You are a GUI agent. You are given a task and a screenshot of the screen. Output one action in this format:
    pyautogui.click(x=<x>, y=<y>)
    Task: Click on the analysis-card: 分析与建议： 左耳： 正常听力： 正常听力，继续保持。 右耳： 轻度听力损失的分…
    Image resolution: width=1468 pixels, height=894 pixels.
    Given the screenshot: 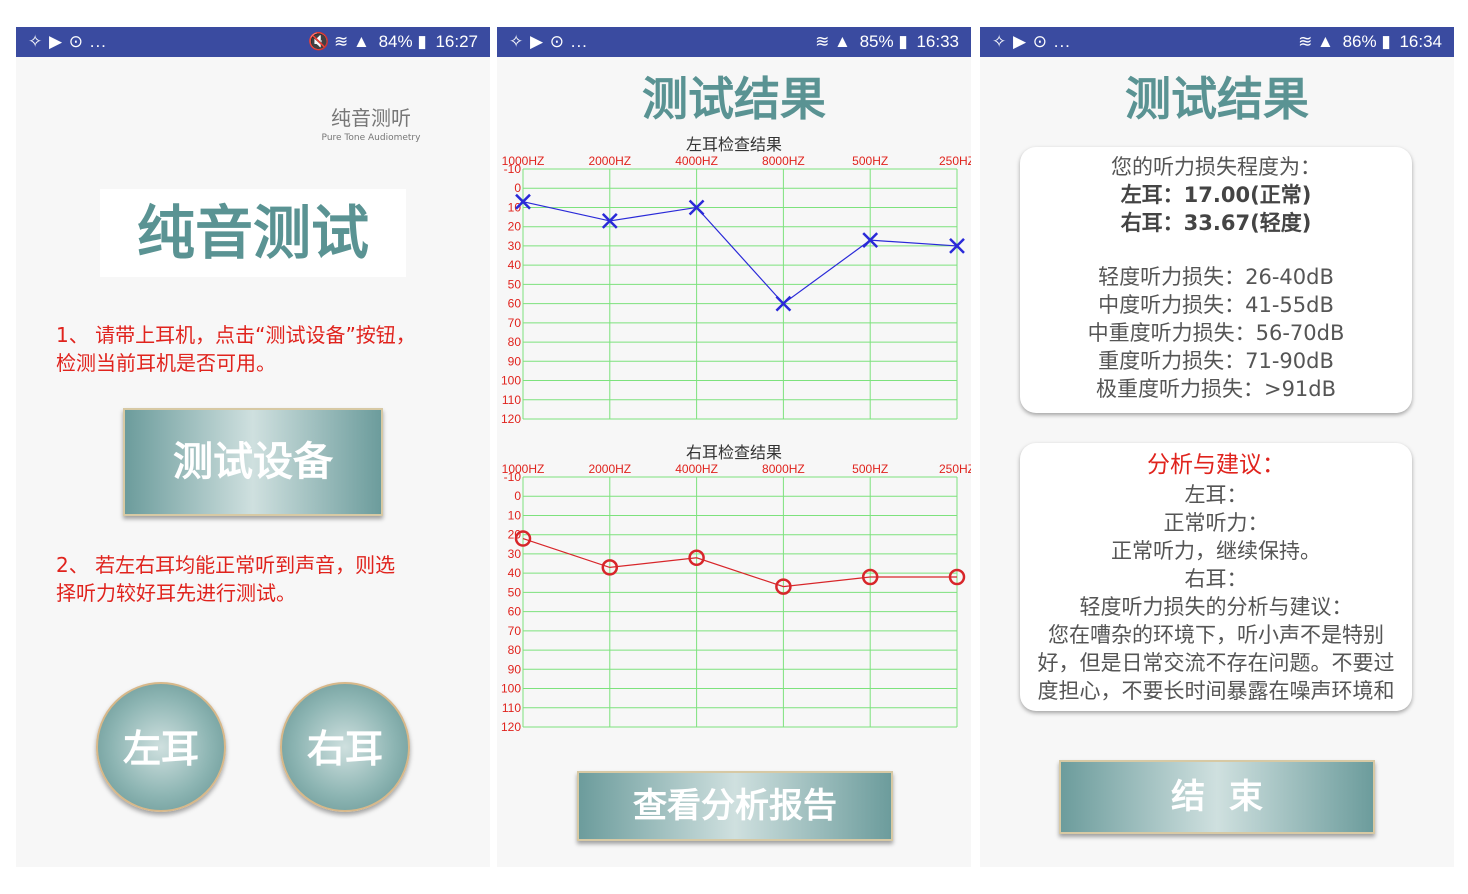 What is the action you would take?
    pyautogui.click(x=1216, y=577)
    